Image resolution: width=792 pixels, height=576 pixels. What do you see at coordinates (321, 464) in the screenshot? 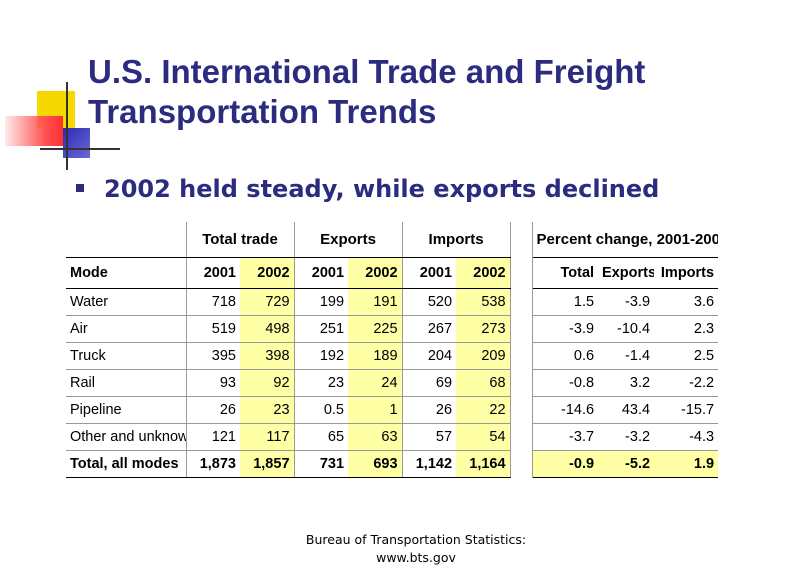
I see `total-cell: 731` at bounding box center [321, 464].